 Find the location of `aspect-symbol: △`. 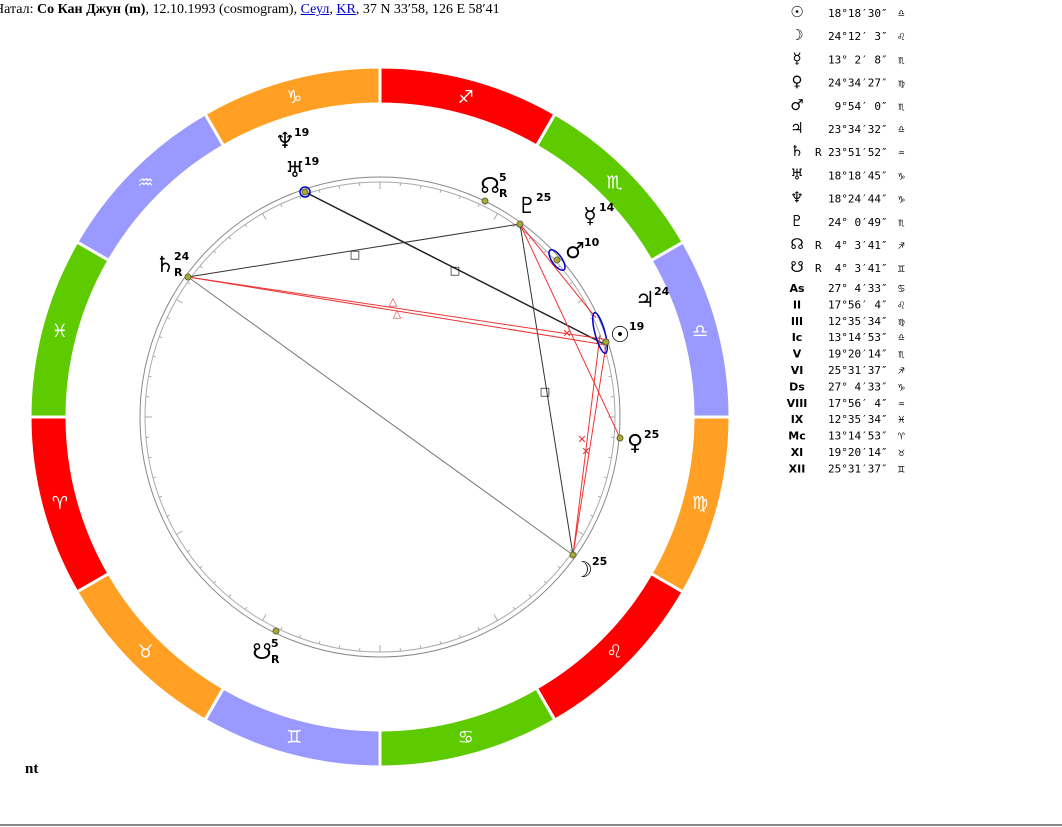

aspect-symbol: △ is located at coordinates (393, 301).